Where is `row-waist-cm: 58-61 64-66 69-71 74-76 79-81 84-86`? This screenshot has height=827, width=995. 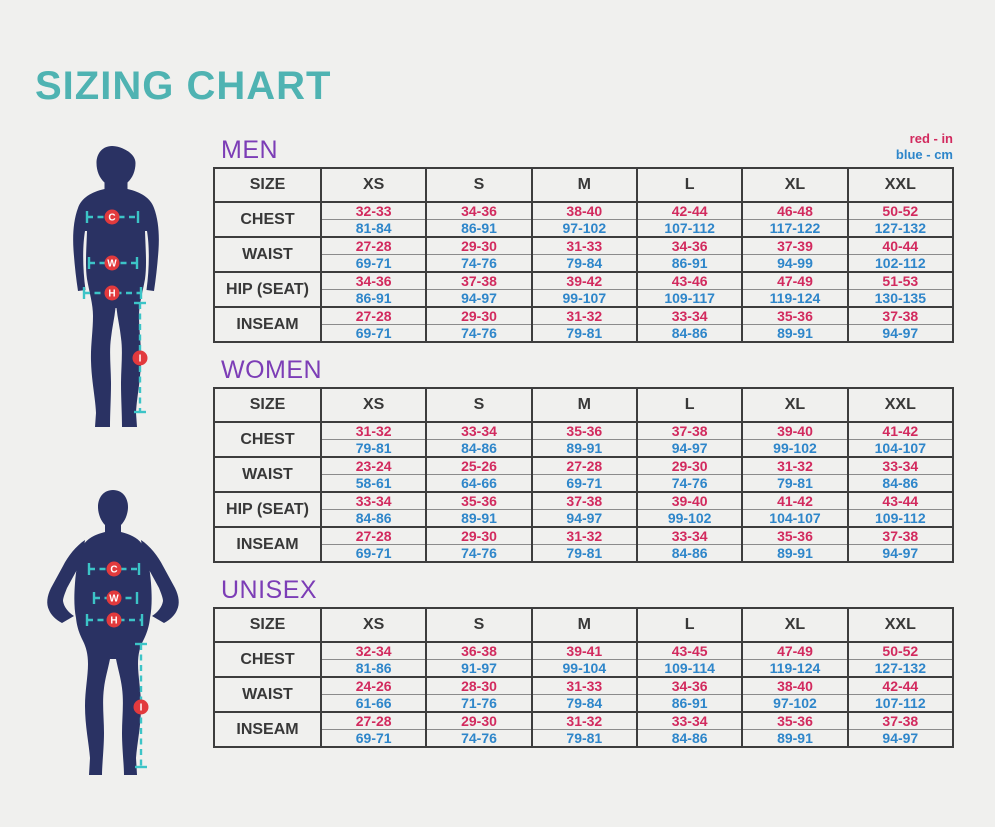 row-waist-cm: 58-61 64-66 69-71 74-76 79-81 84-86 is located at coordinates (584, 483).